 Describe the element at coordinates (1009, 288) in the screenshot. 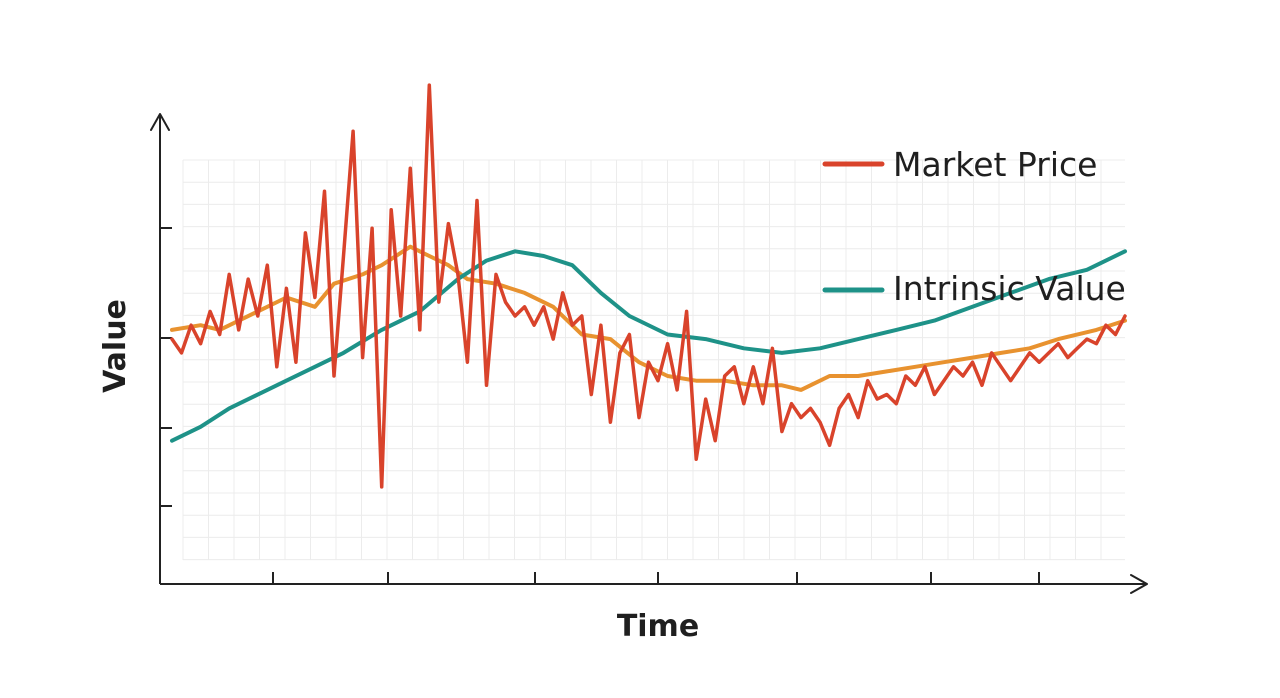

I see `legend-label-intrinsic-value: Intrinsic Value` at that location.